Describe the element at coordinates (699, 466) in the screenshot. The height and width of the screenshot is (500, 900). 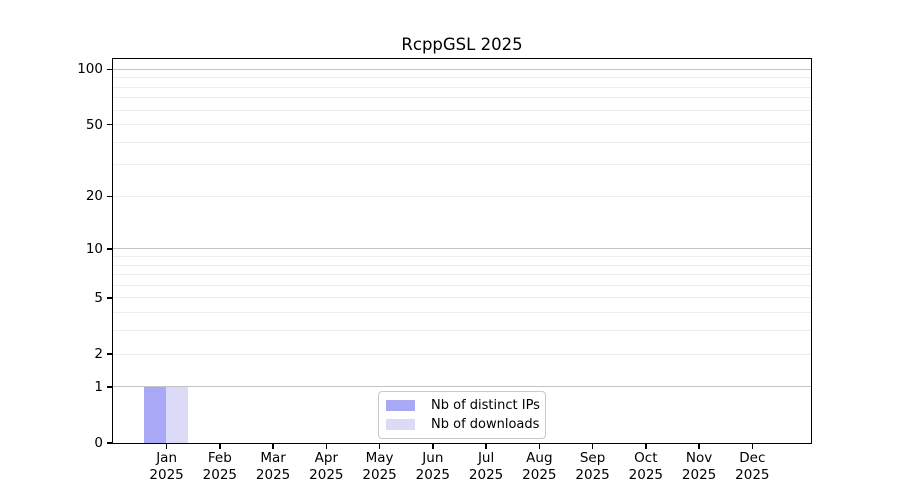
I see `x-axis-tick-label: Nov 2025` at that location.